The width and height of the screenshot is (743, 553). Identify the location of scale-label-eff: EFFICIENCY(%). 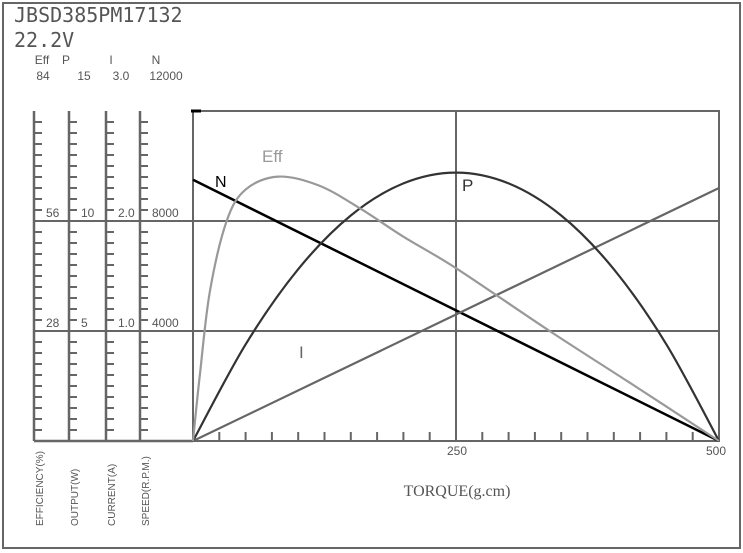
(40, 488).